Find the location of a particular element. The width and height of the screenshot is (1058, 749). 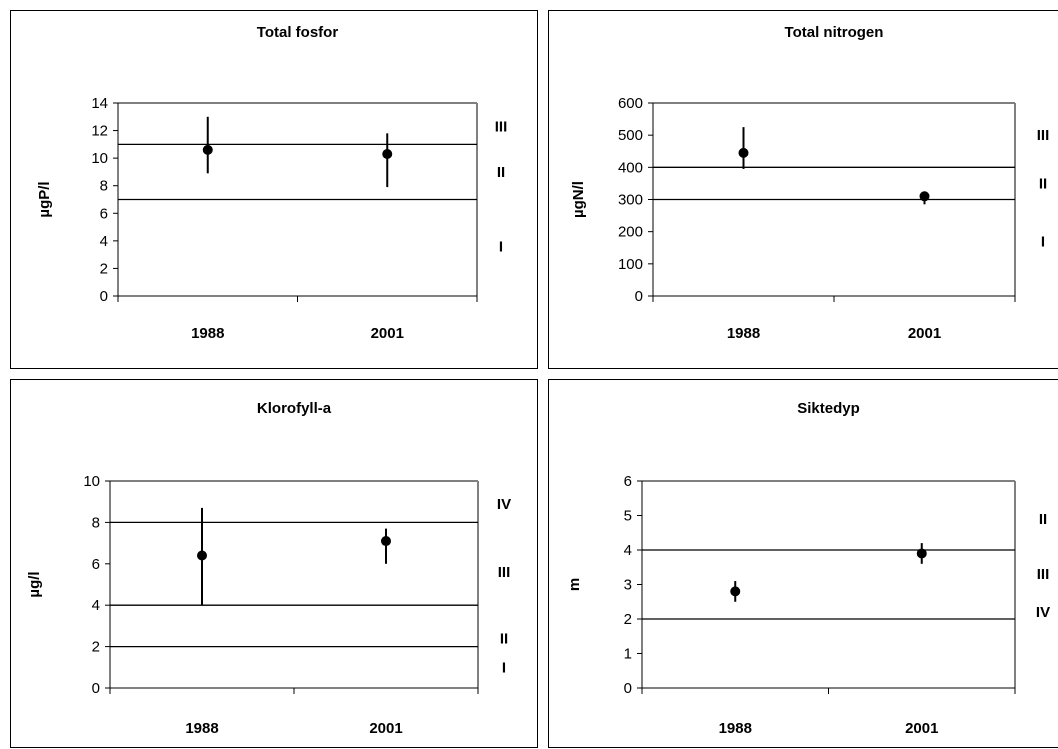

chart-title: Total fosfor is located at coordinates (298, 32).